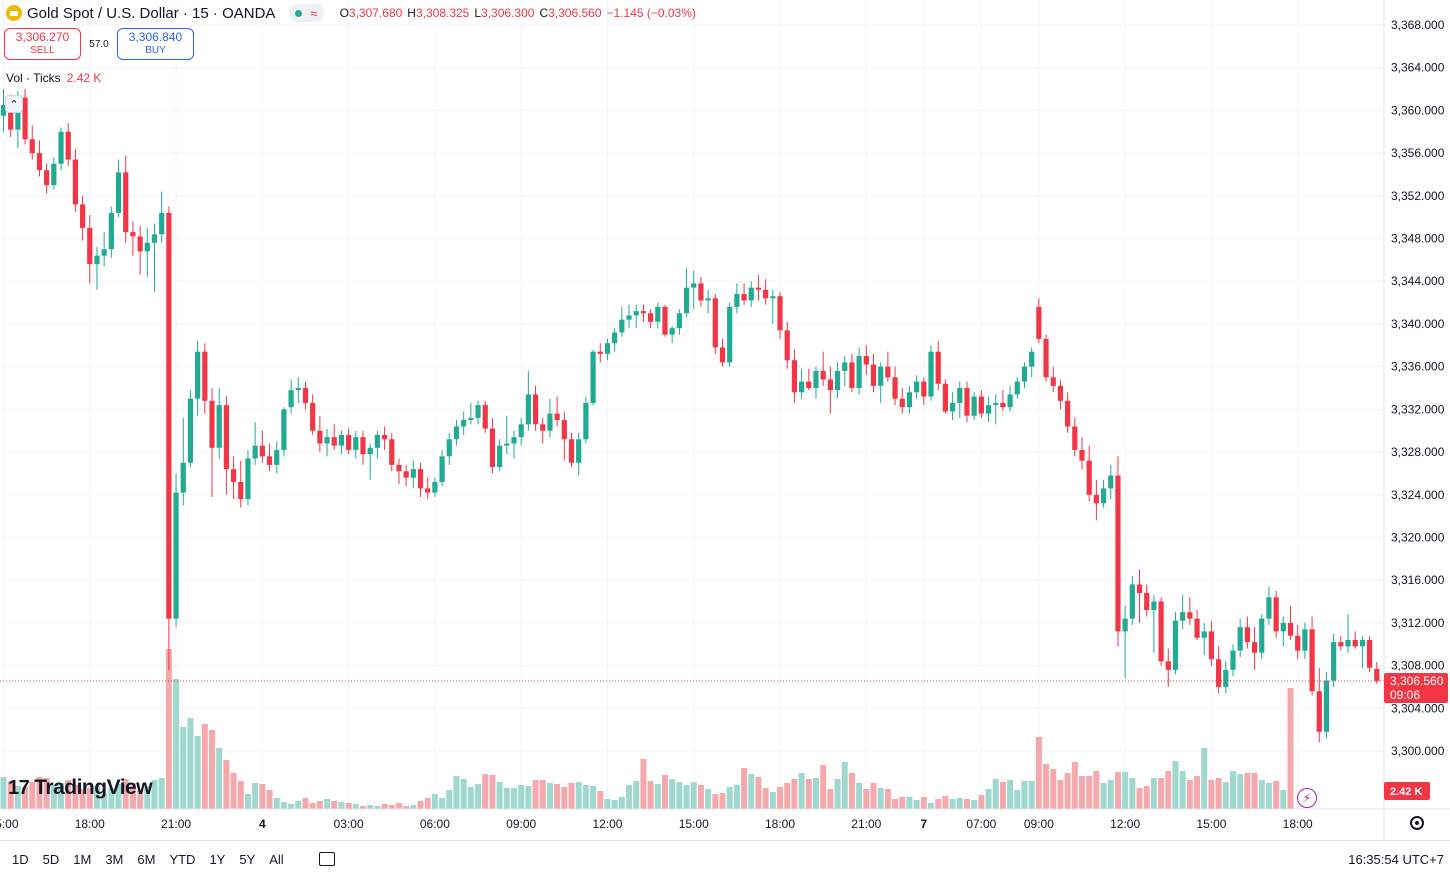 The width and height of the screenshot is (1450, 877). Describe the element at coordinates (42, 44) in the screenshot. I see `sell-button: 3,306.270 SELL` at that location.